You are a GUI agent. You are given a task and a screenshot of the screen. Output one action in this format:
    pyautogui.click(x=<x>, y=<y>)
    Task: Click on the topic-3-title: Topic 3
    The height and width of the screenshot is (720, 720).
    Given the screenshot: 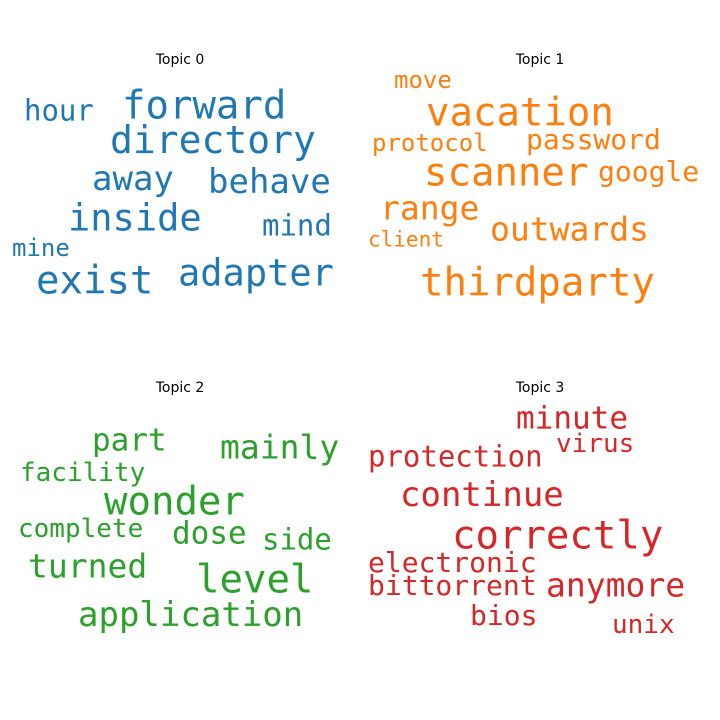 What is the action you would take?
    pyautogui.click(x=540, y=388)
    